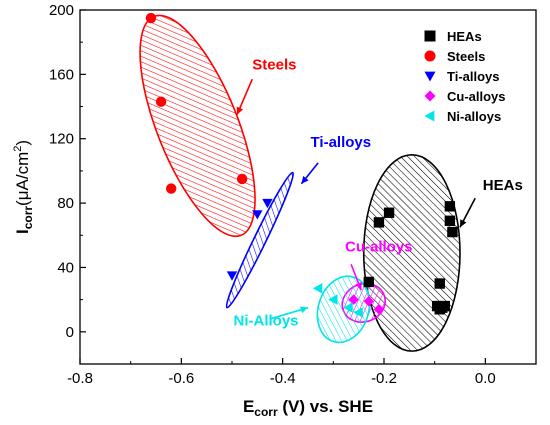 This screenshot has height=425, width=550. What do you see at coordinates (474, 116) in the screenshot?
I see `legend-label-ni-alloys: Ni-alloys` at bounding box center [474, 116].